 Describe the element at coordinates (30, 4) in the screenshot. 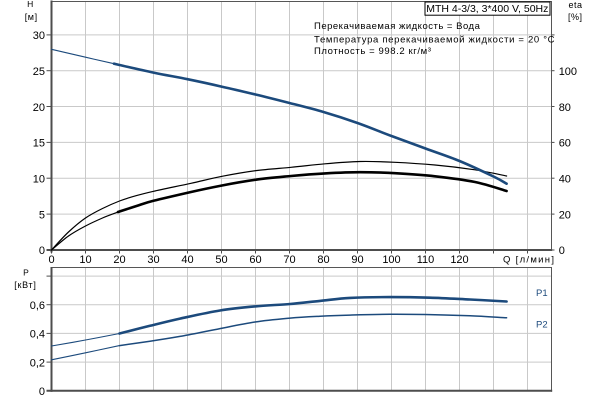

I see `svg-text: H` at that location.